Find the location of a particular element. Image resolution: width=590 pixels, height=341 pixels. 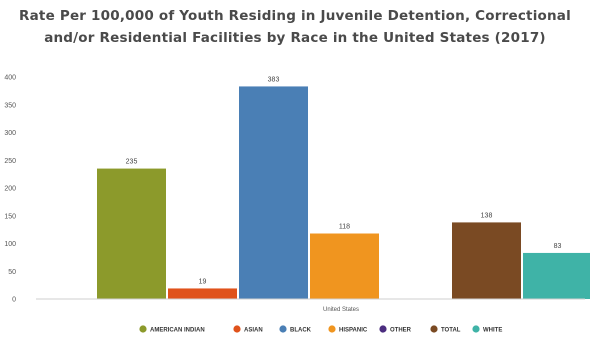

y-tick-label: 400 is located at coordinates (10, 78).